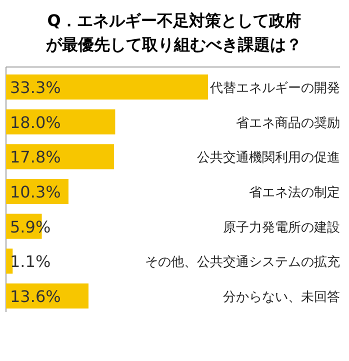 Image resolution: width=349 pixels, height=361 pixels. What do you see at coordinates (294, 193) in the screenshot?
I see `y-tick-label: 省エネ法の制定` at bounding box center [294, 193].